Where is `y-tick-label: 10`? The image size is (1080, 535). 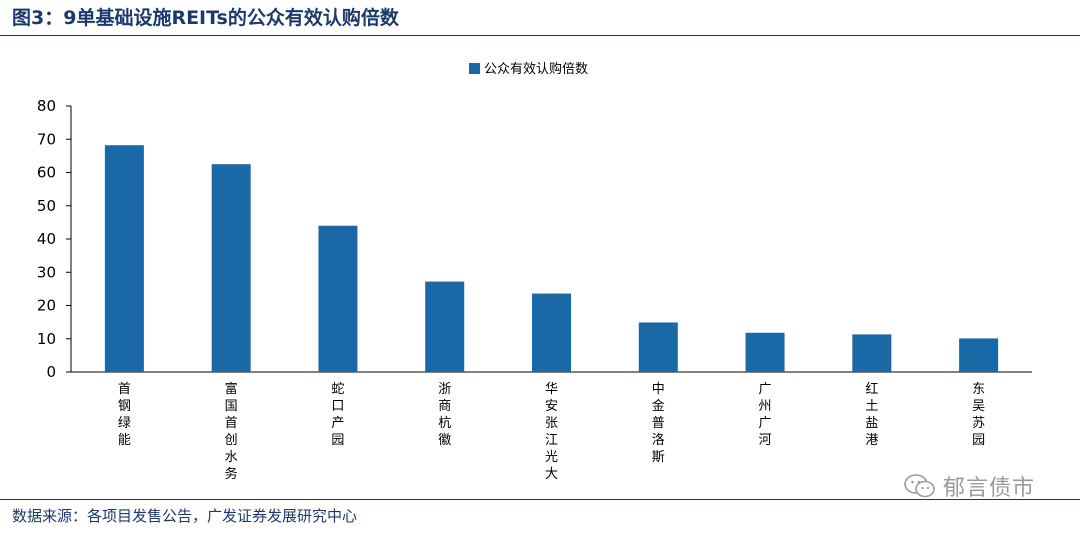 y-tick-label: 10 is located at coordinates (46, 339).